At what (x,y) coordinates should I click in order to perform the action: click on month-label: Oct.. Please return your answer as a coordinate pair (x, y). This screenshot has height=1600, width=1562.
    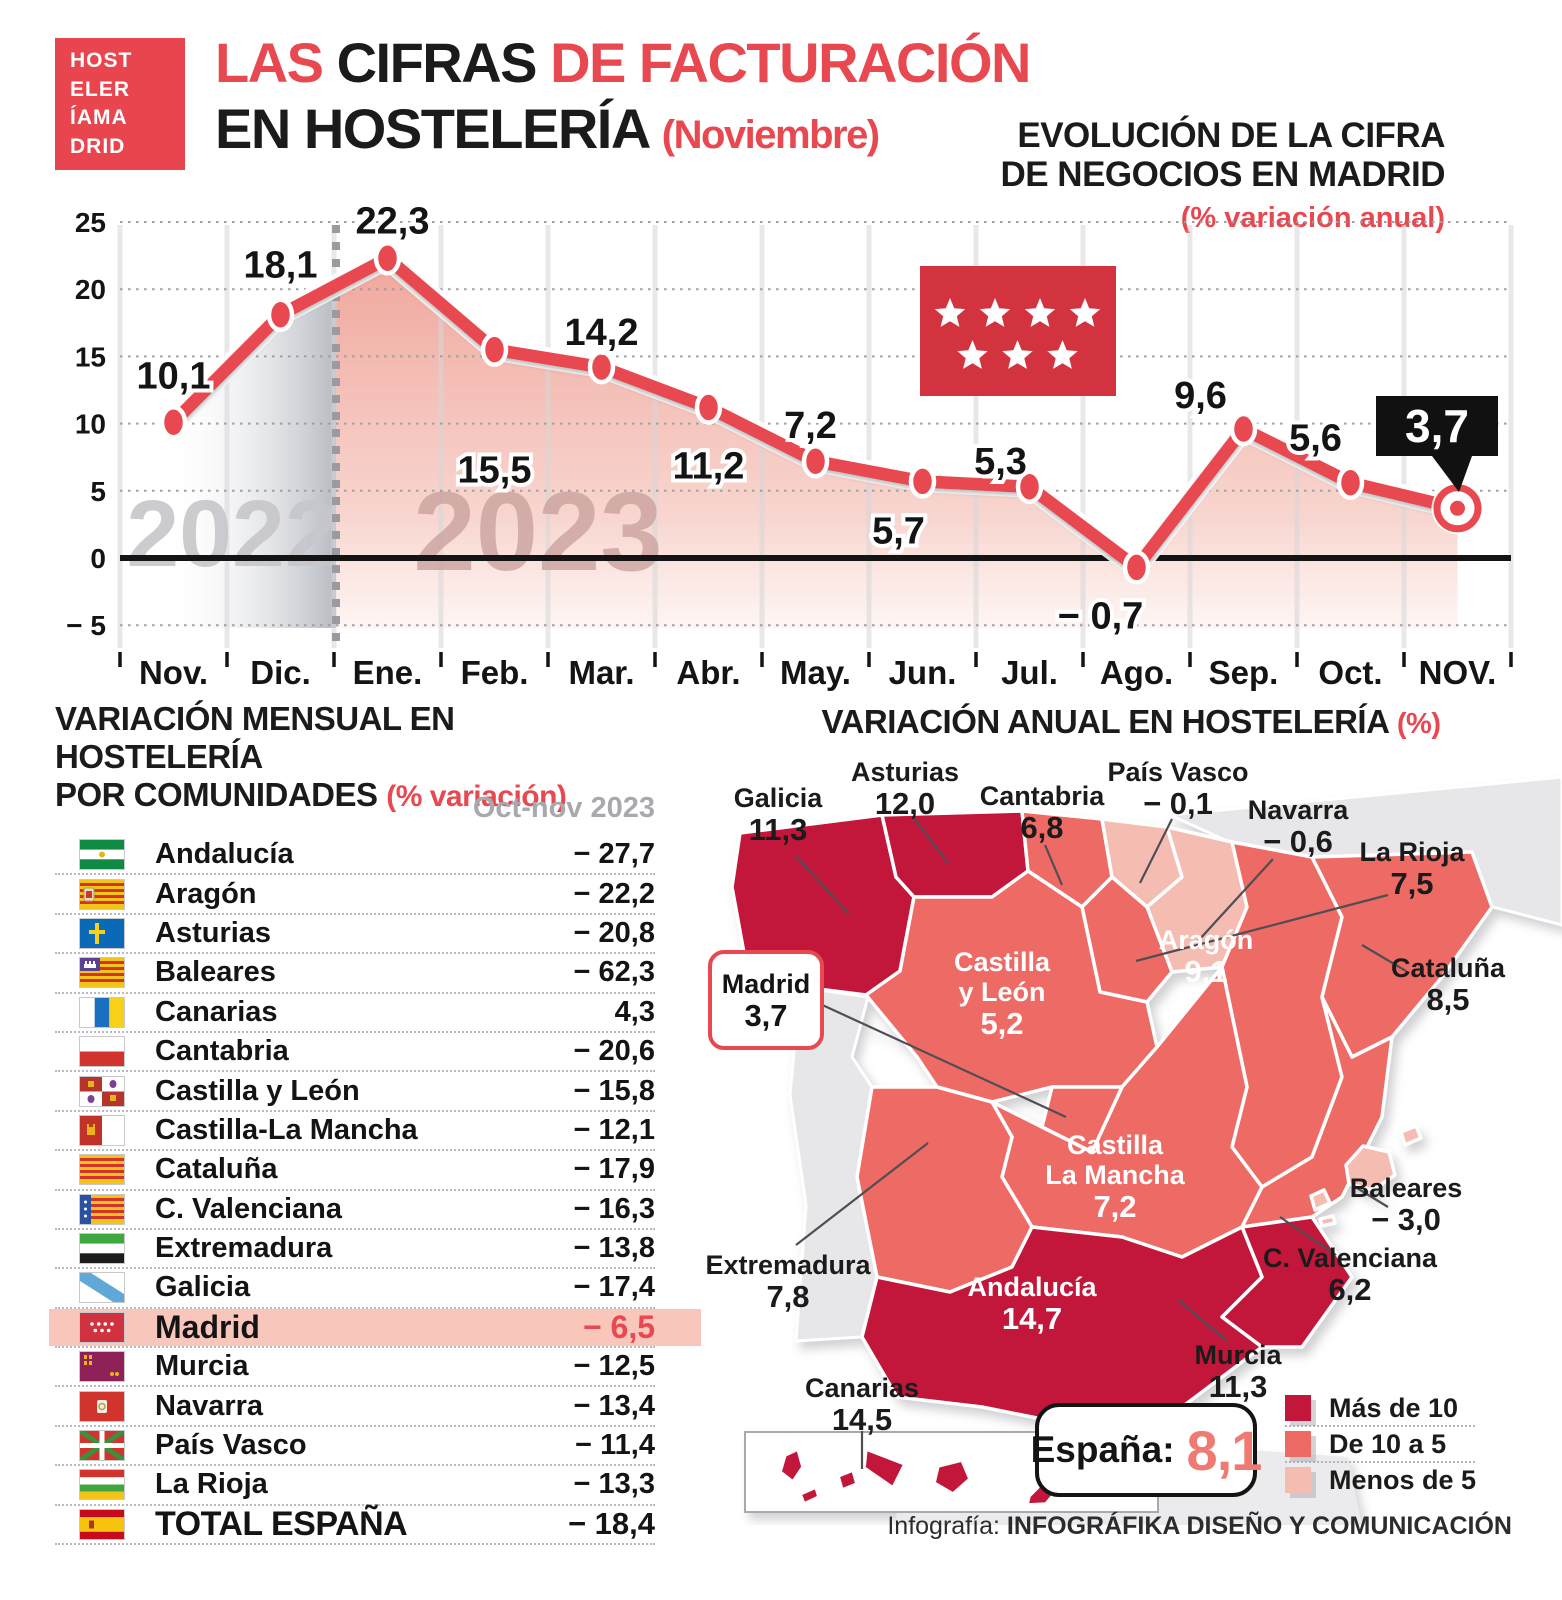
    Looking at the image, I should click on (1350, 672).